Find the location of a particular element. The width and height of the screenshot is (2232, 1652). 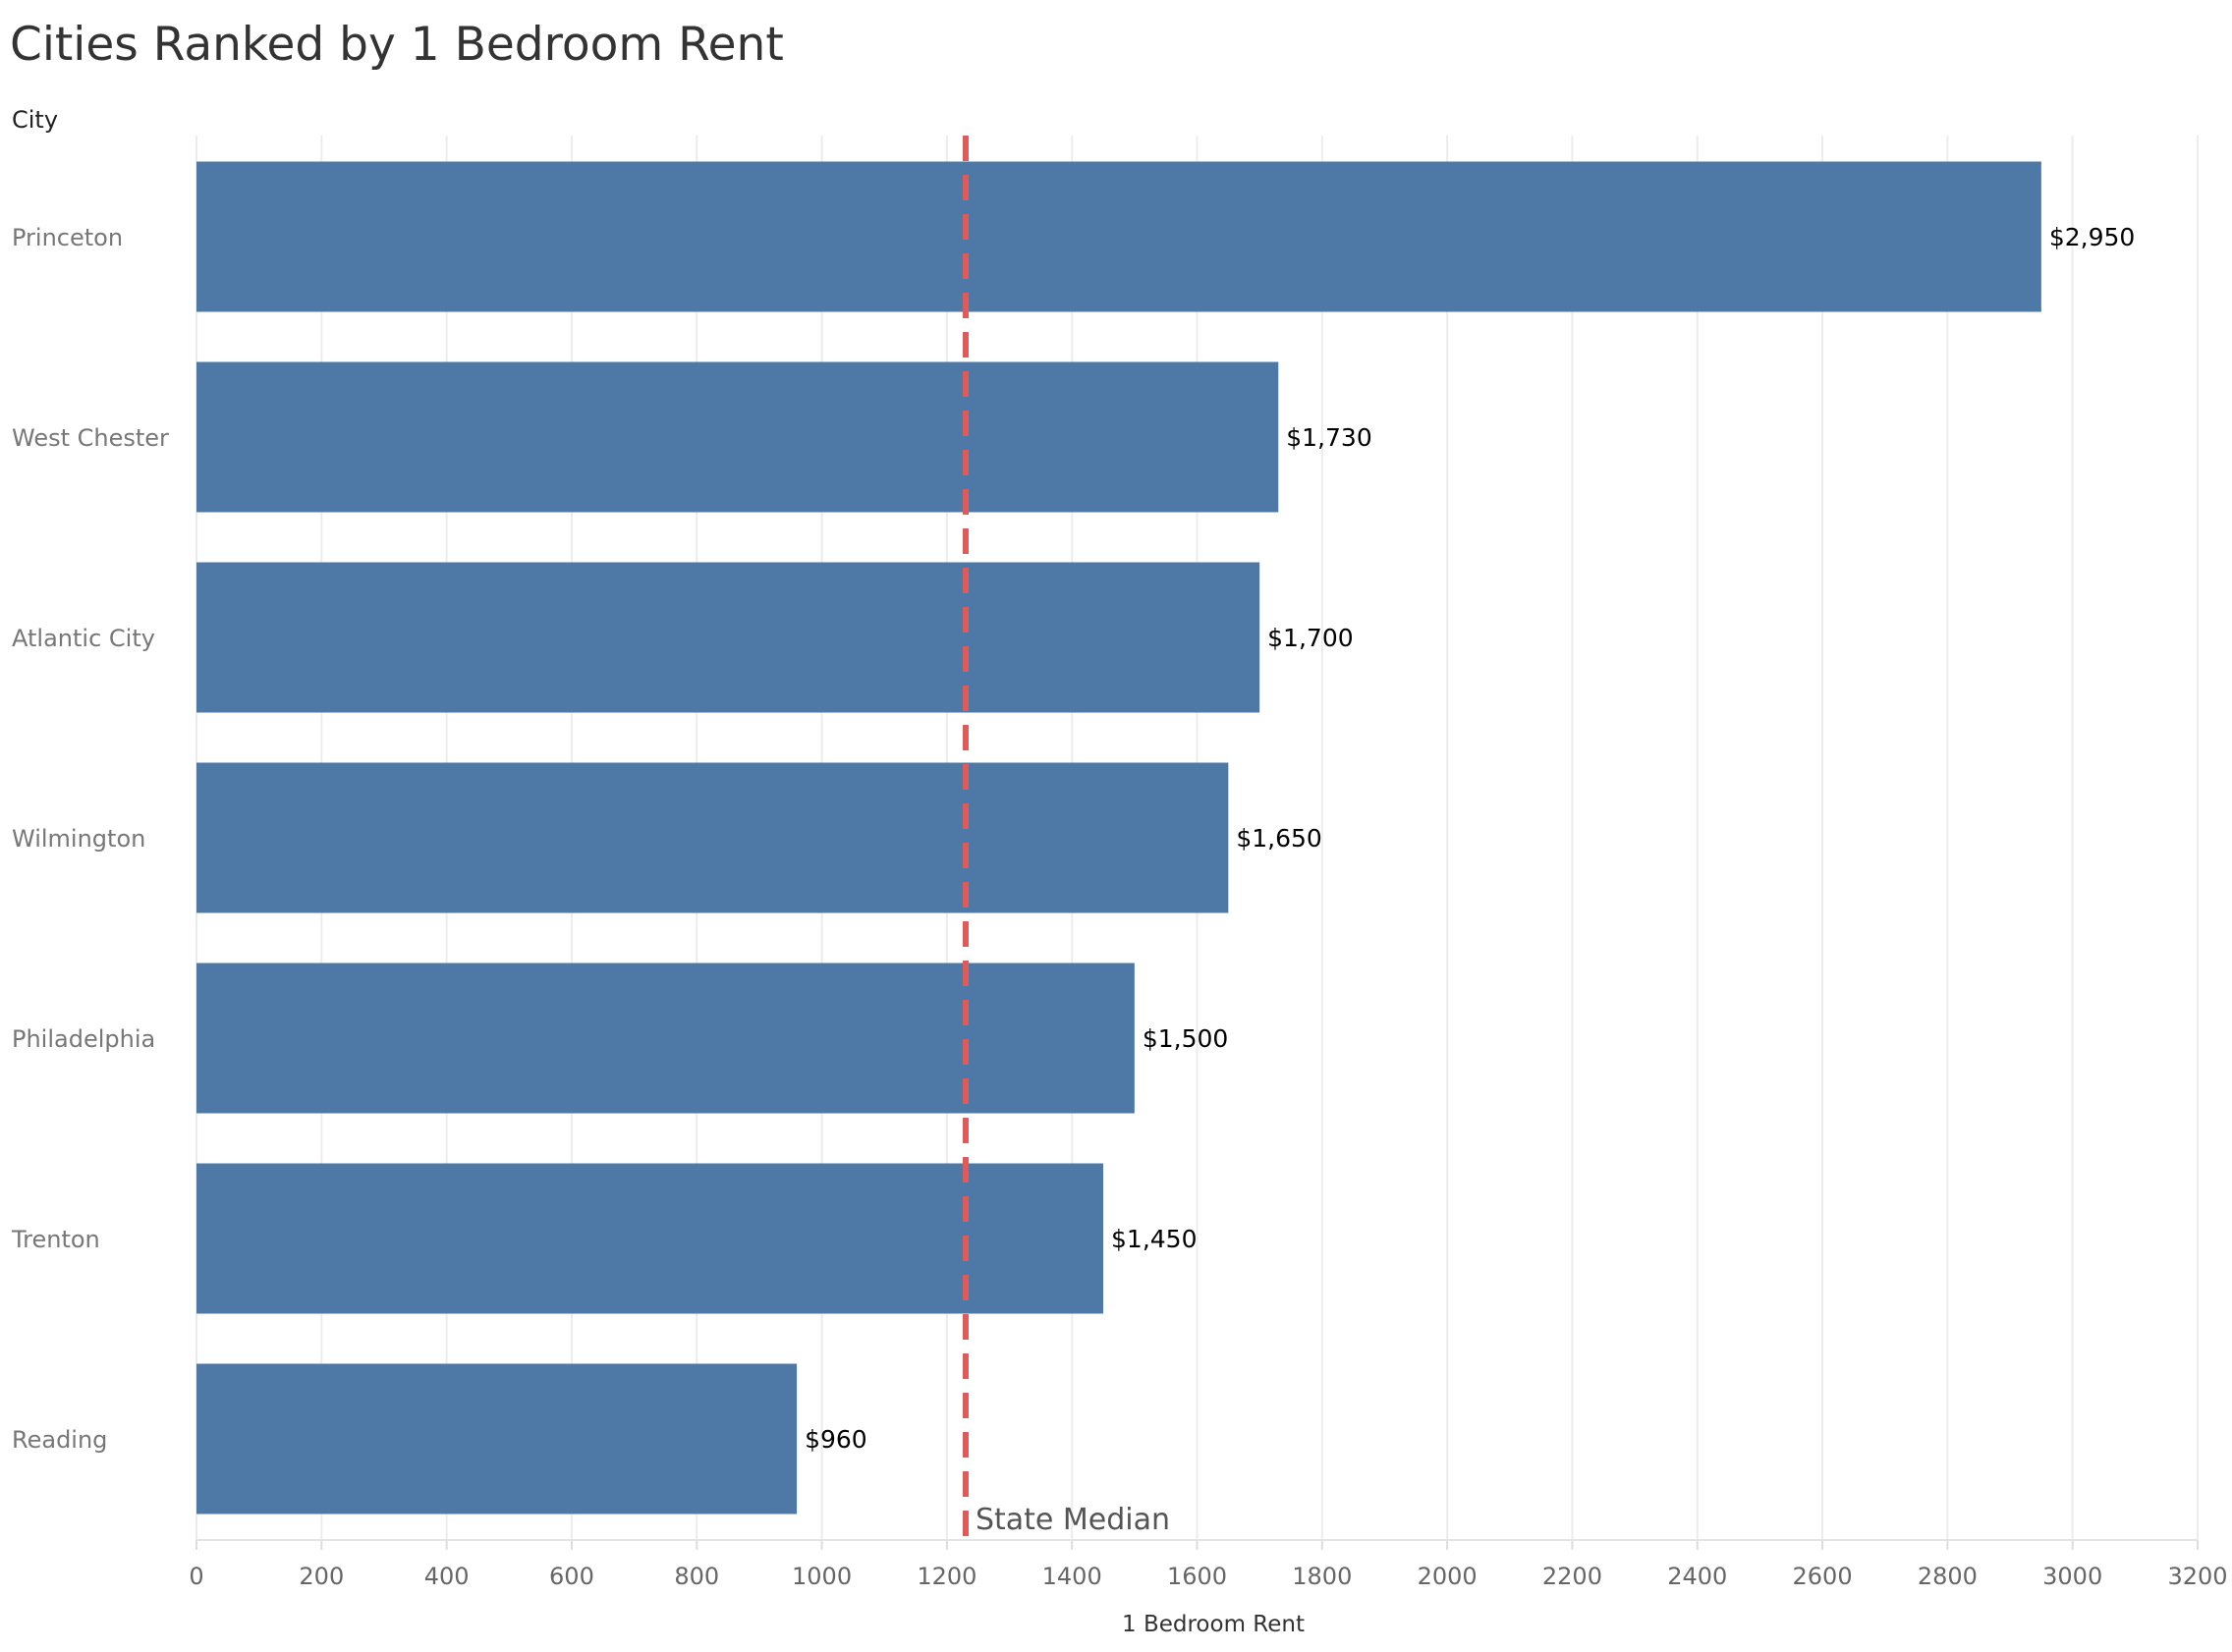

reference-line-group: State Median is located at coordinates (1066, 838).